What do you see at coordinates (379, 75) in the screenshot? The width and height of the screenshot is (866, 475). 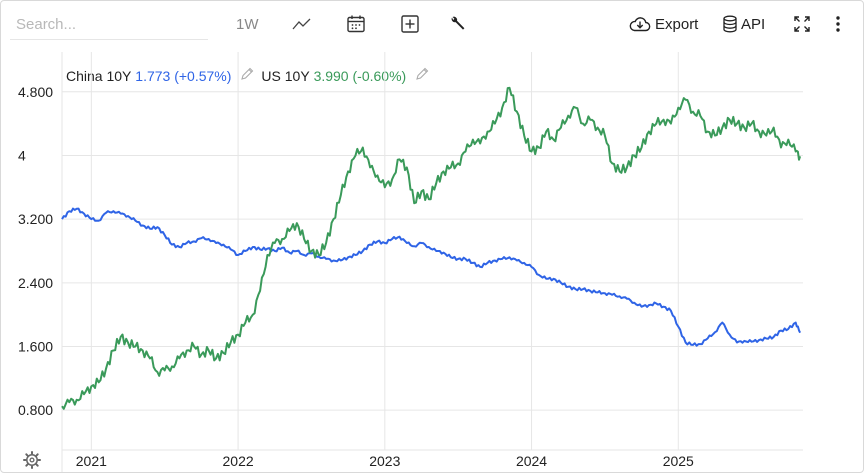 I see `legend-us-change: (-0.60%)` at bounding box center [379, 75].